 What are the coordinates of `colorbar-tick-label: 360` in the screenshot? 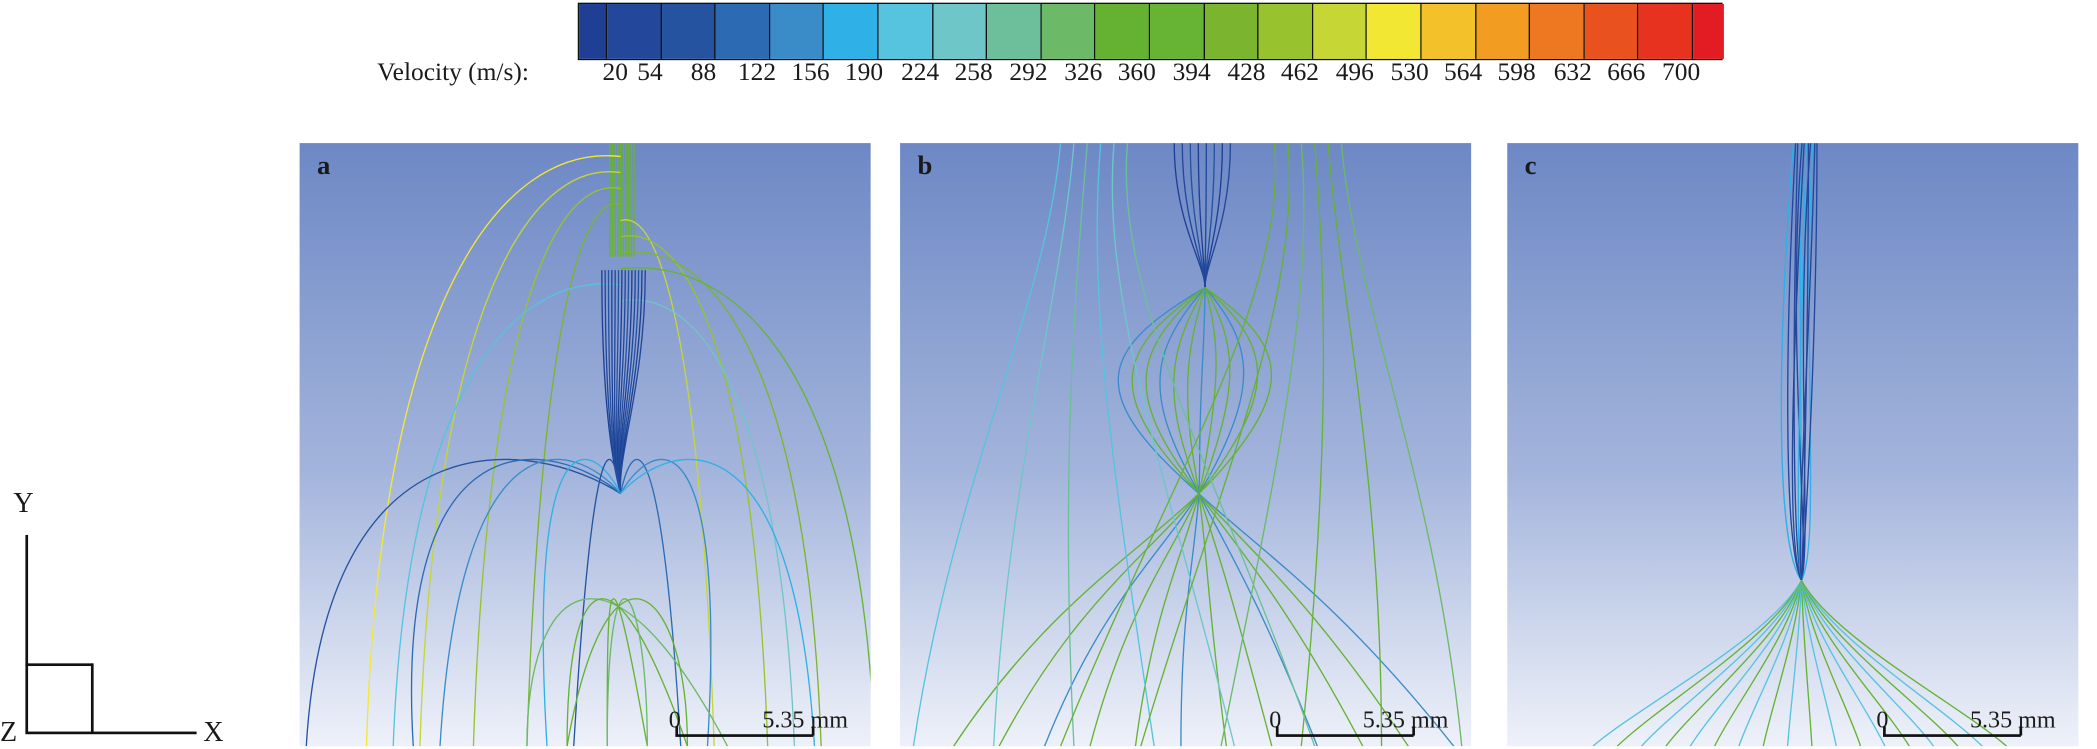 It's located at (1136, 72).